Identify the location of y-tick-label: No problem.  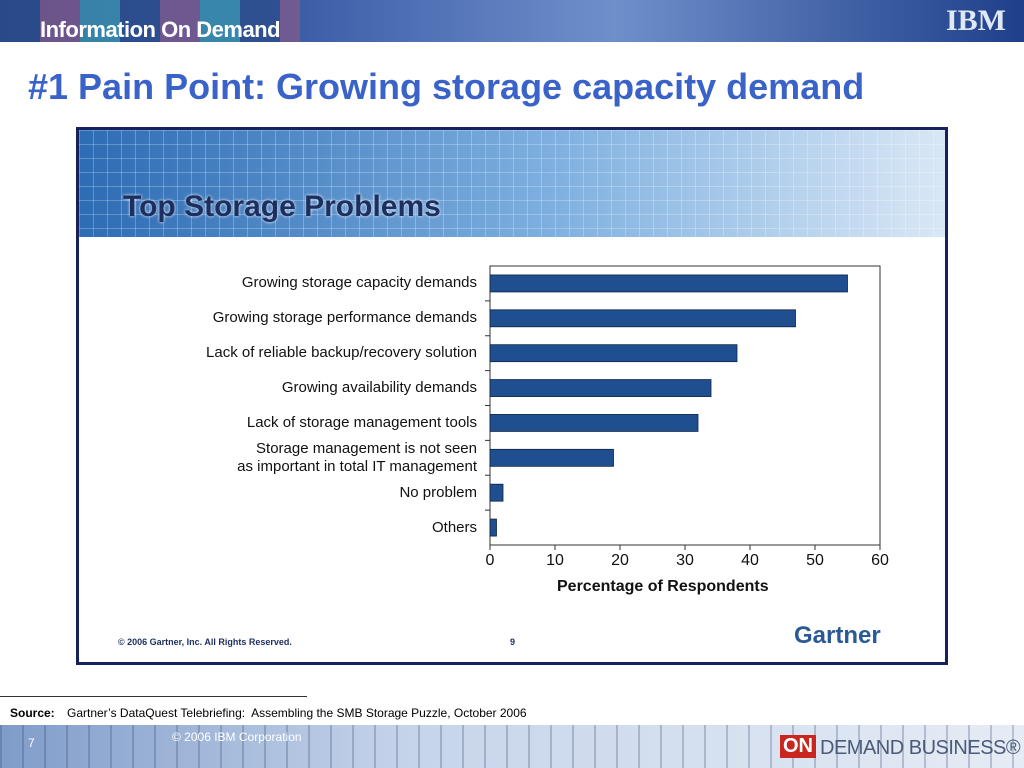
(438, 492).